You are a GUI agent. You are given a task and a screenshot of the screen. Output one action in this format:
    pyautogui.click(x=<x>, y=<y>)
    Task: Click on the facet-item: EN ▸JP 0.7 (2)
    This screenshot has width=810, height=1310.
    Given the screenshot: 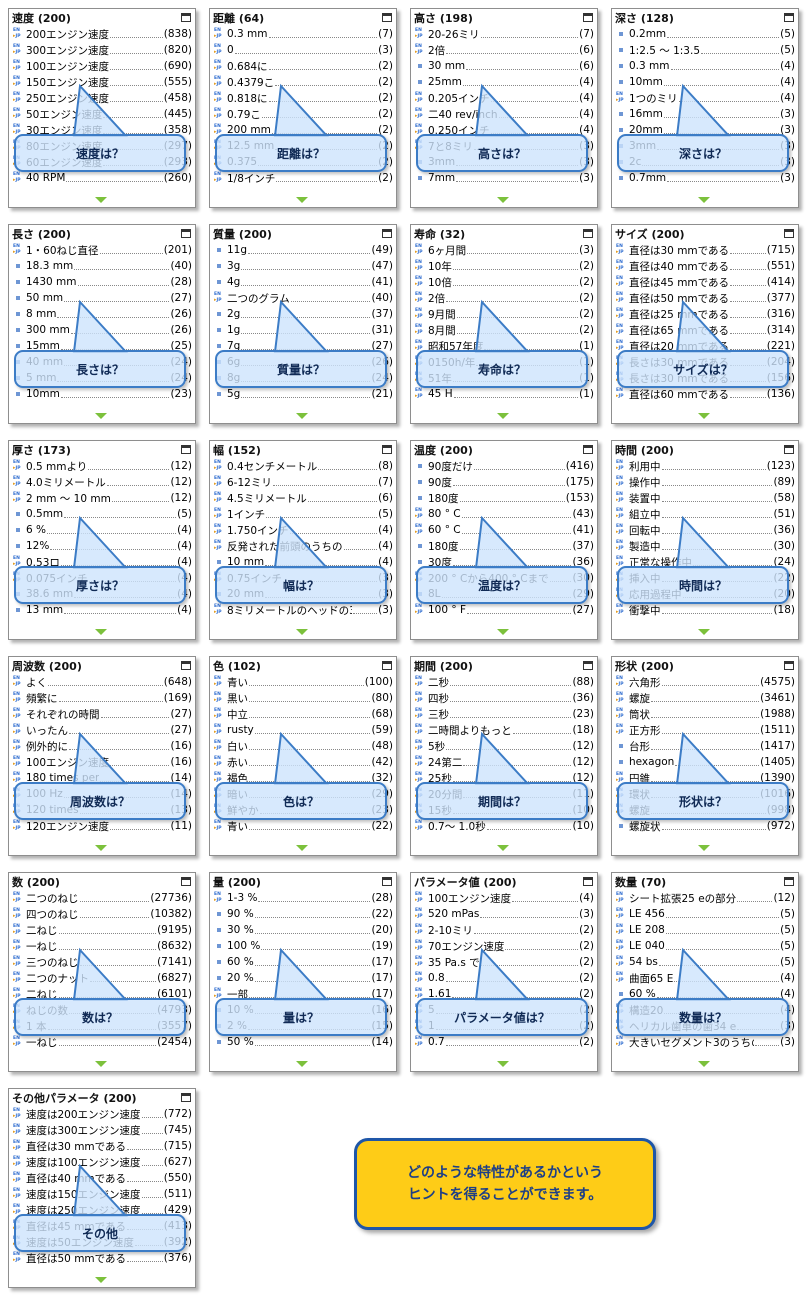 What is the action you would take?
    pyautogui.click(x=504, y=1042)
    